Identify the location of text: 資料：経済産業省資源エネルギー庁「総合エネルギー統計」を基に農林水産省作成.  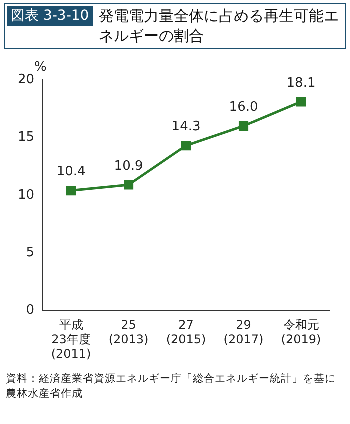
(171, 387).